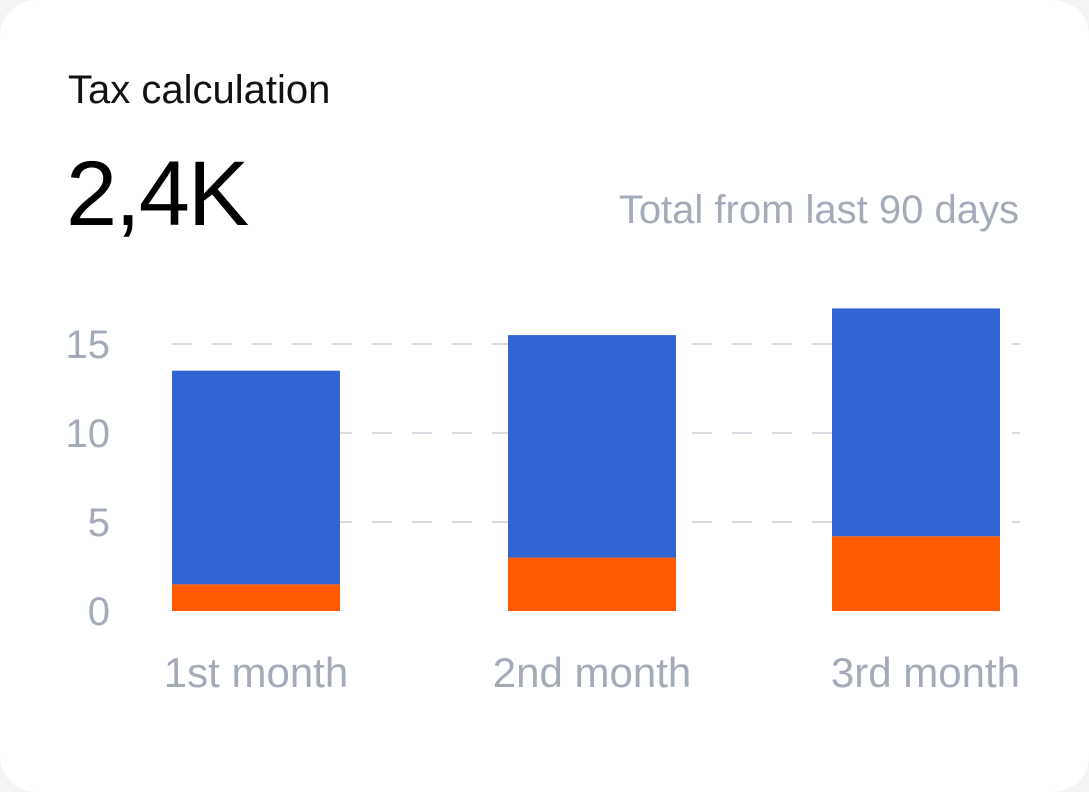 The height and width of the screenshot is (792, 1089). What do you see at coordinates (925, 672) in the screenshot?
I see `x-category-label: 3rd month` at bounding box center [925, 672].